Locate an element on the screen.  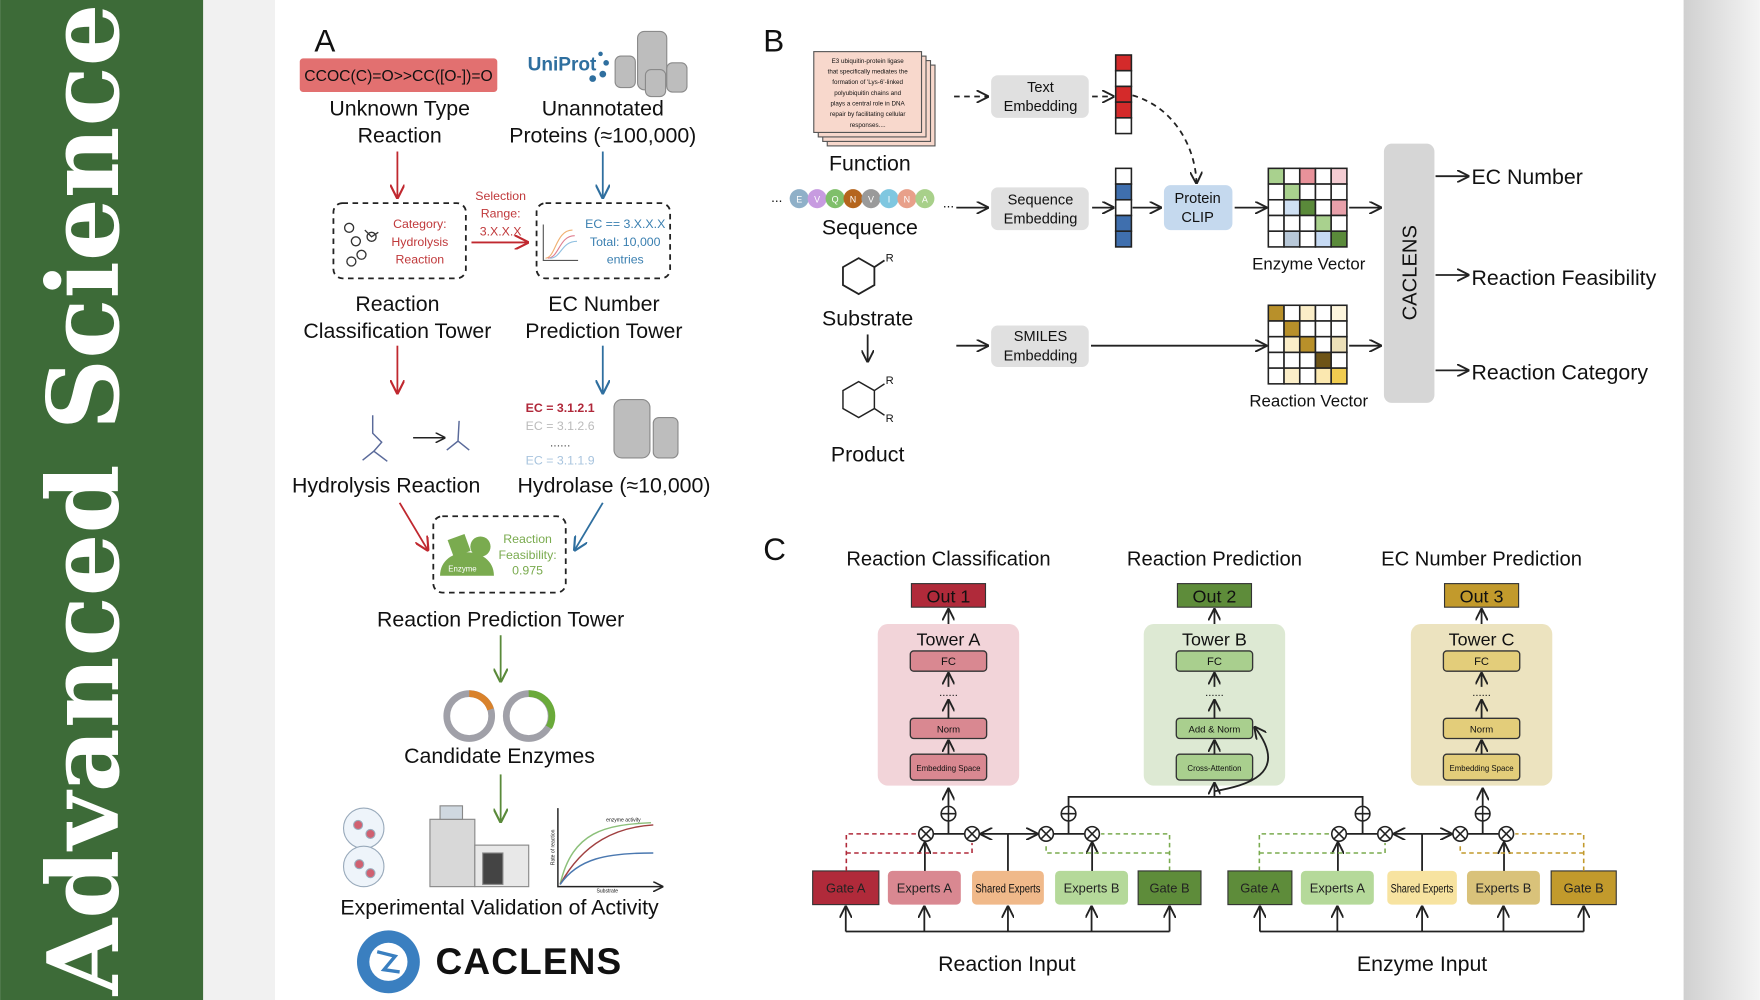
module-experts-a is located at coordinates (924, 887).